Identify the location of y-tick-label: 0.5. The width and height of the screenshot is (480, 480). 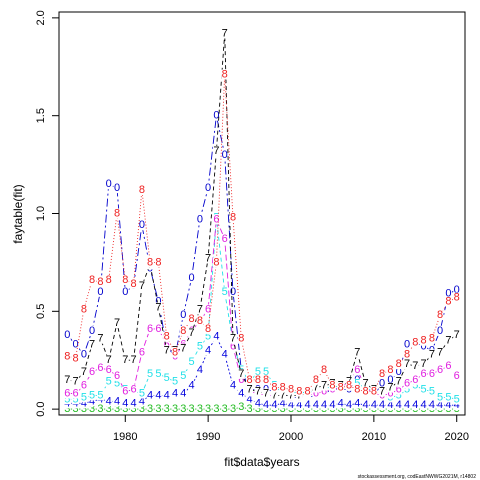
(41, 311).